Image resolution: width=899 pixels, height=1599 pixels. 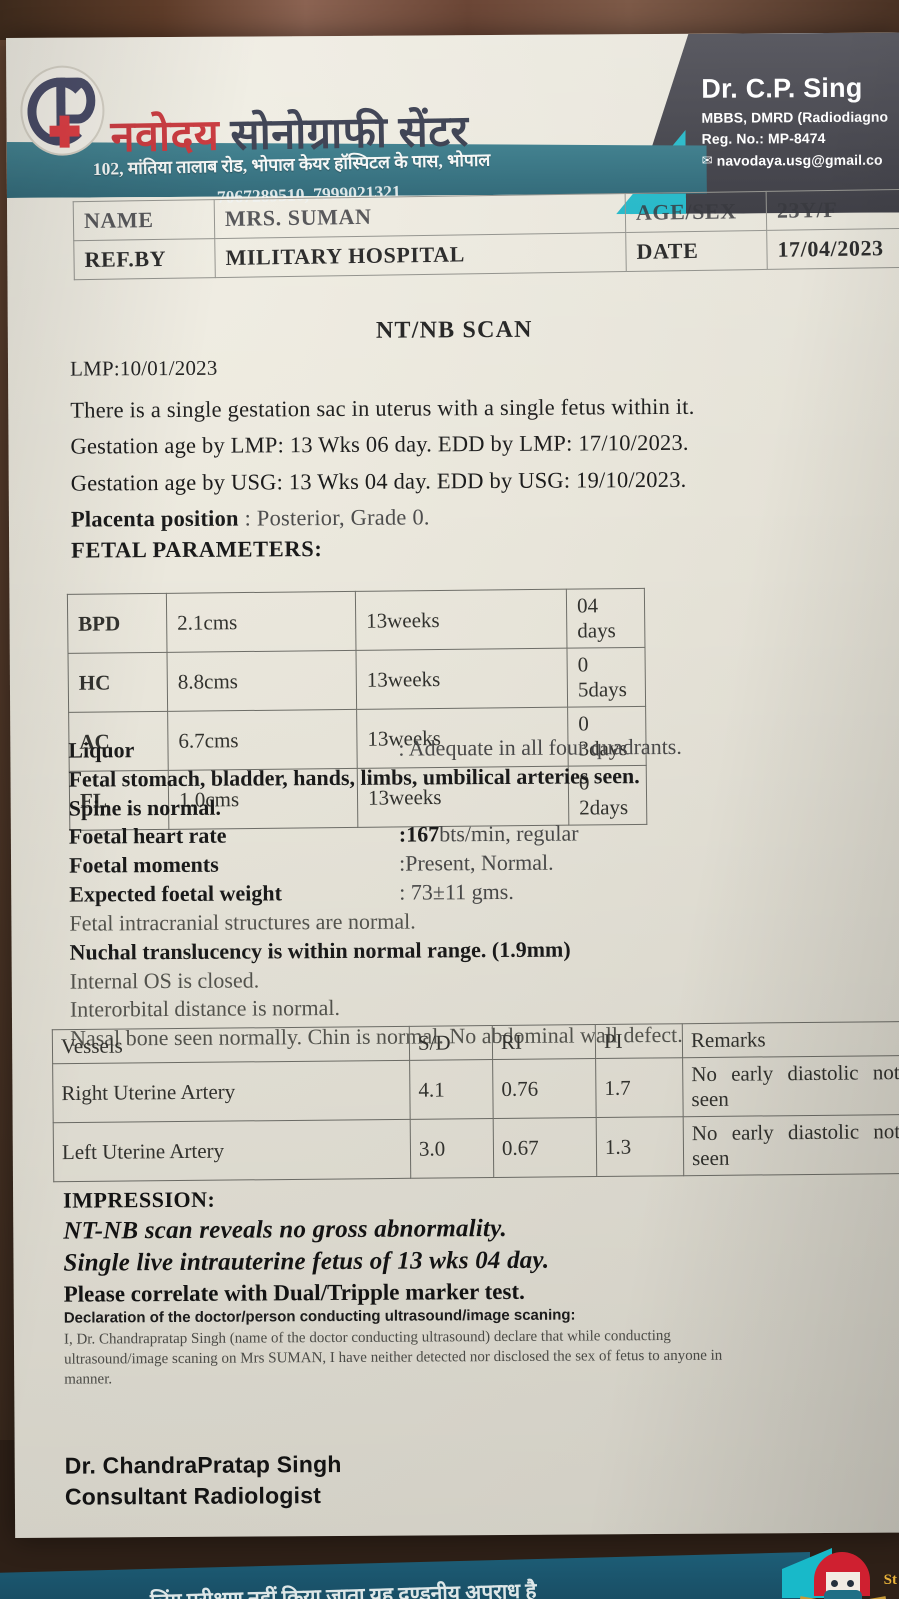 What do you see at coordinates (175, 893) in the screenshot?
I see `weight-label: Expected foetal weight` at bounding box center [175, 893].